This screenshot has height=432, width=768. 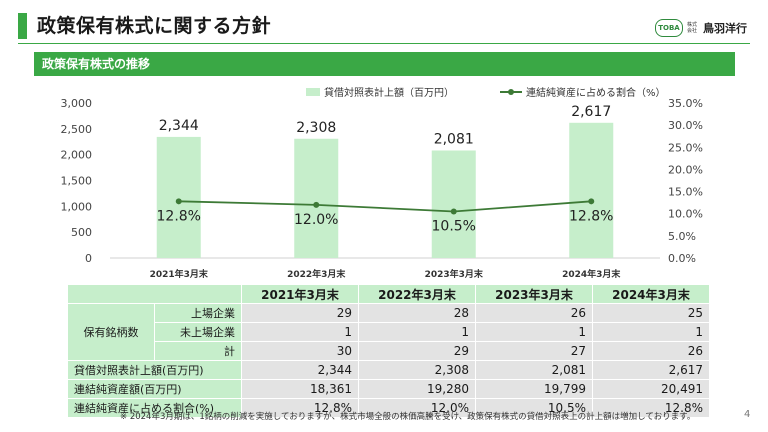 What do you see at coordinates (685, 214) in the screenshot?
I see `y-right-tick-label: 10.0%` at bounding box center [685, 214].